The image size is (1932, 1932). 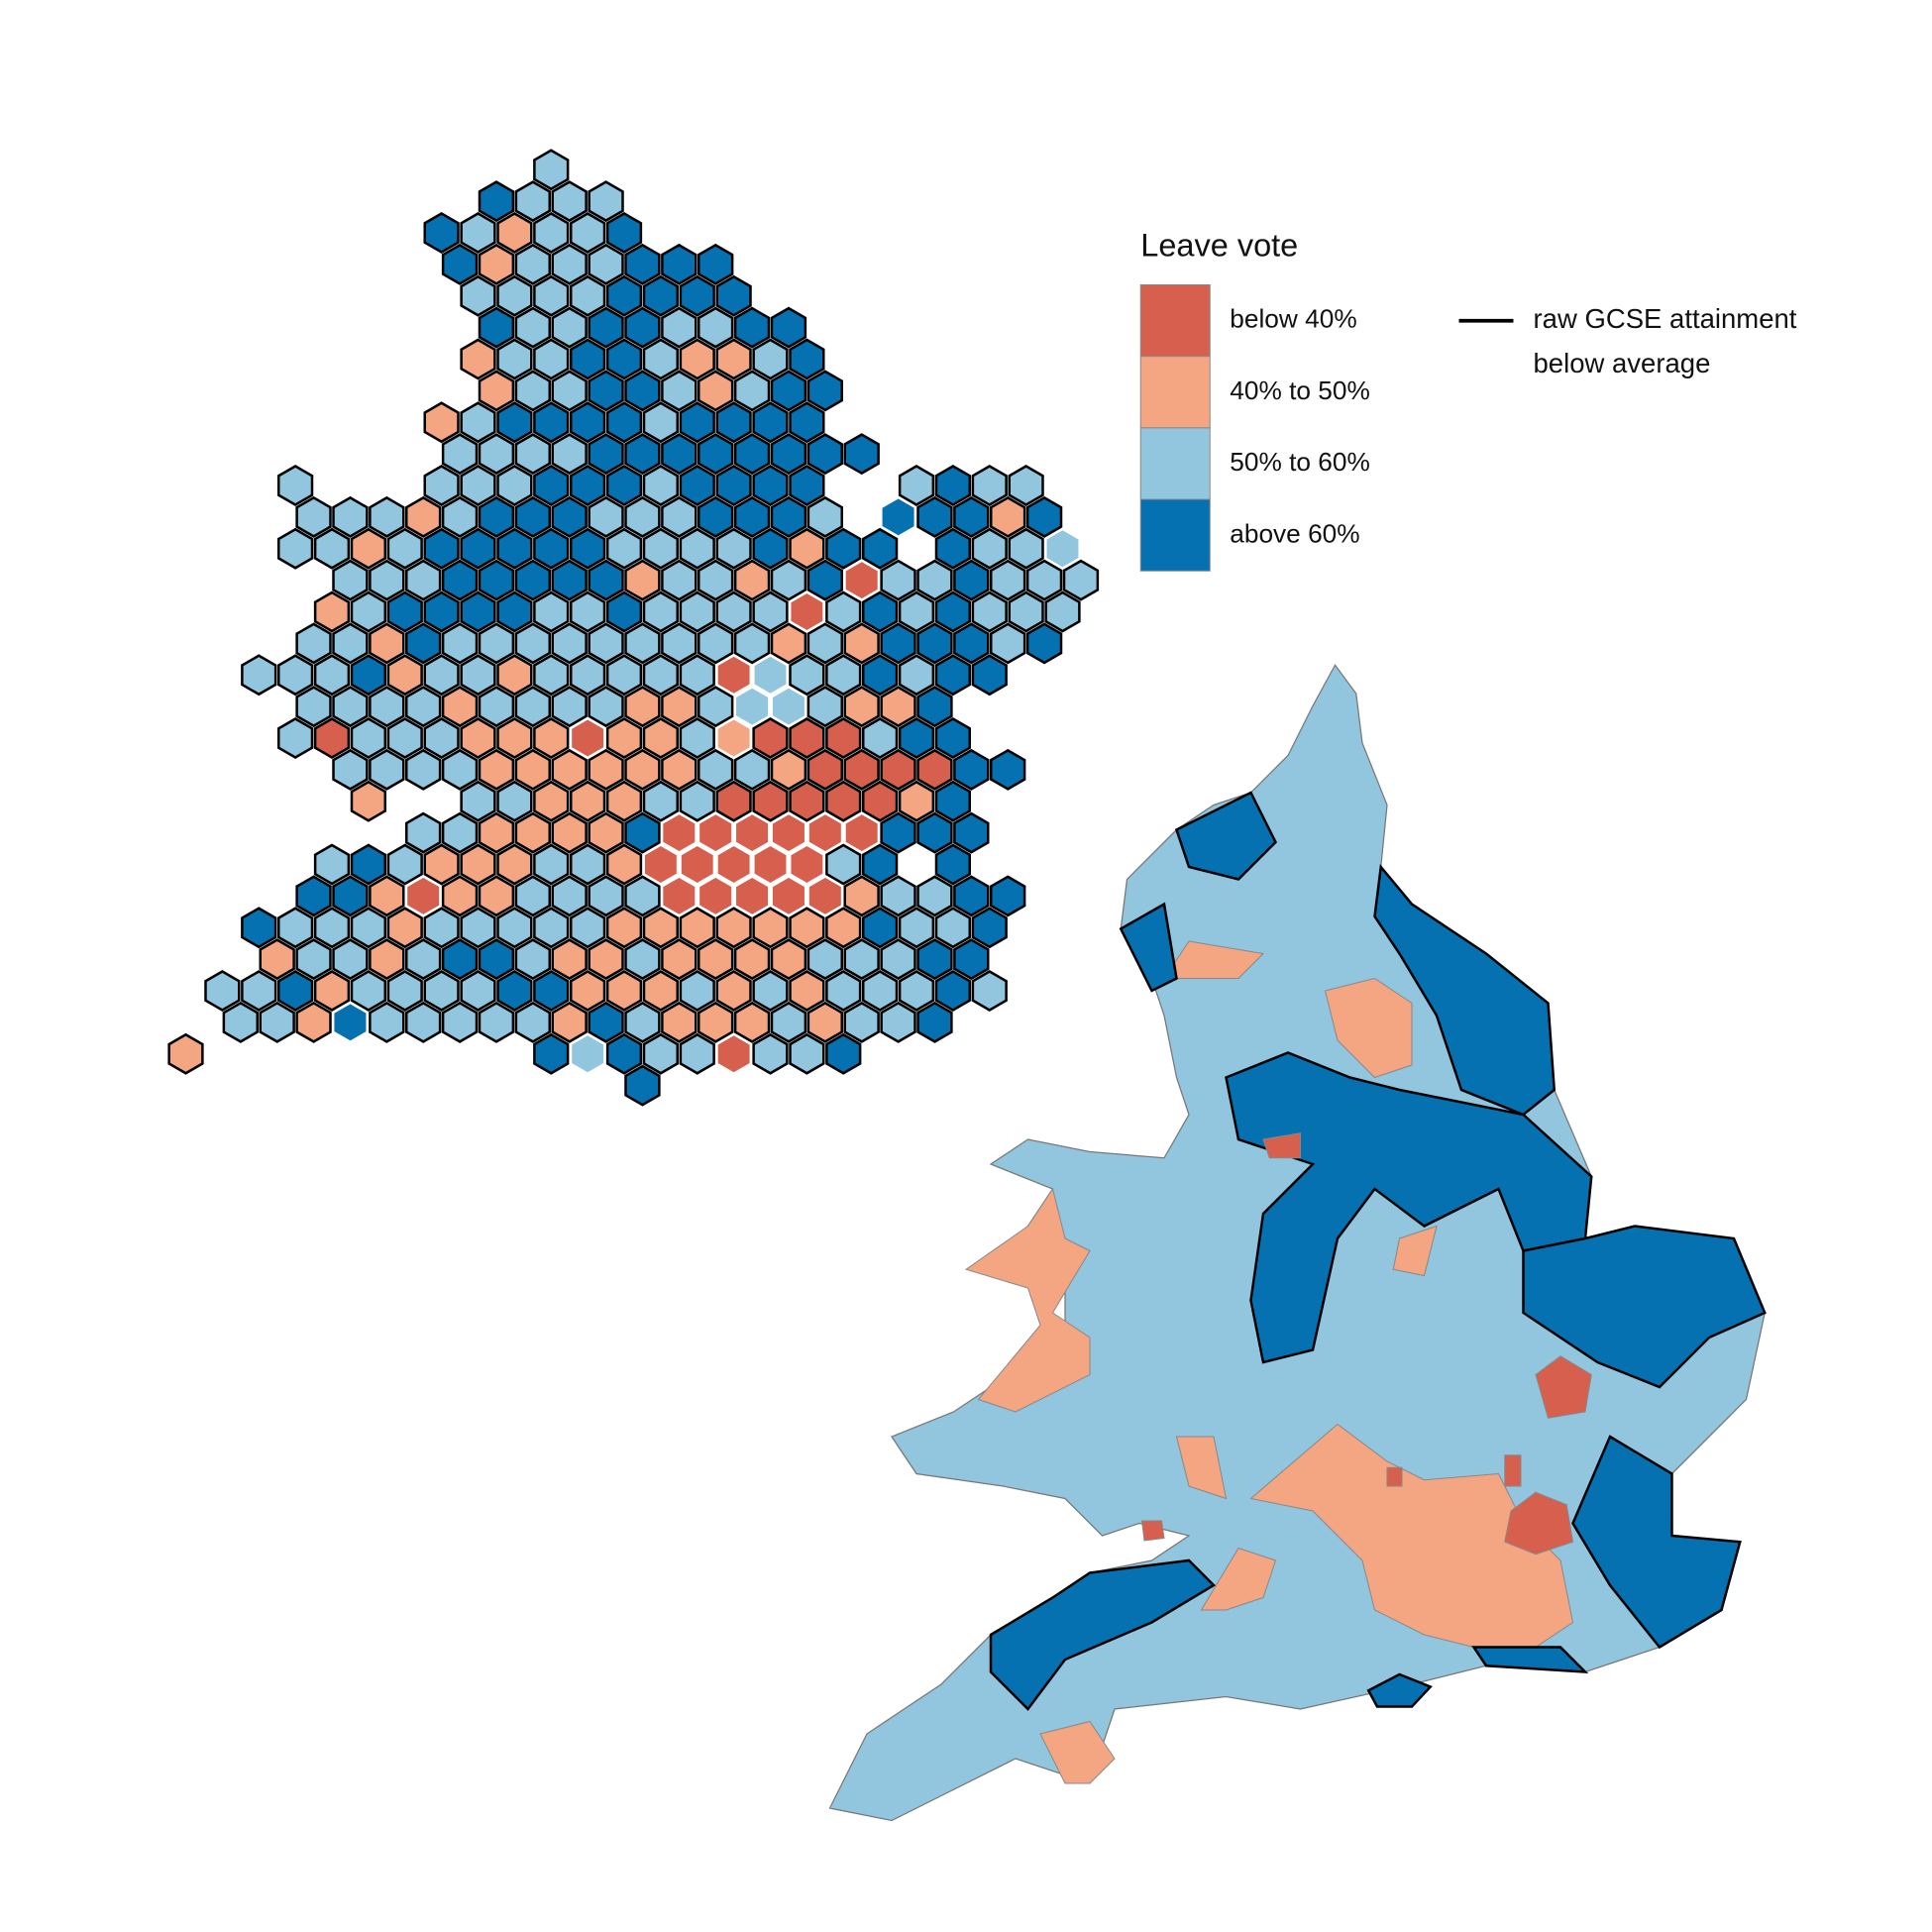 I want to click on legend-label: 50% to 60%, so click(x=1300, y=462).